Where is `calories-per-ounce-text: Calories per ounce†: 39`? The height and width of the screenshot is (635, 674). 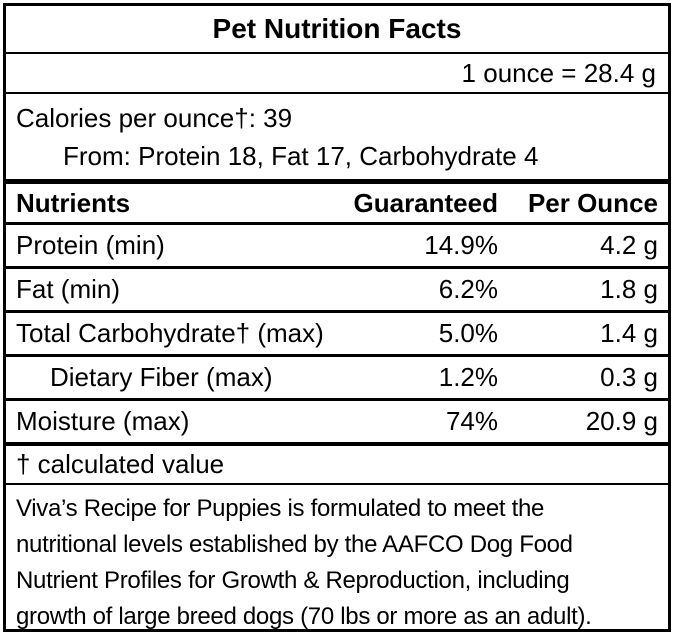 calories-per-ounce-text: Calories per ounce†: 39 is located at coordinates (154, 118).